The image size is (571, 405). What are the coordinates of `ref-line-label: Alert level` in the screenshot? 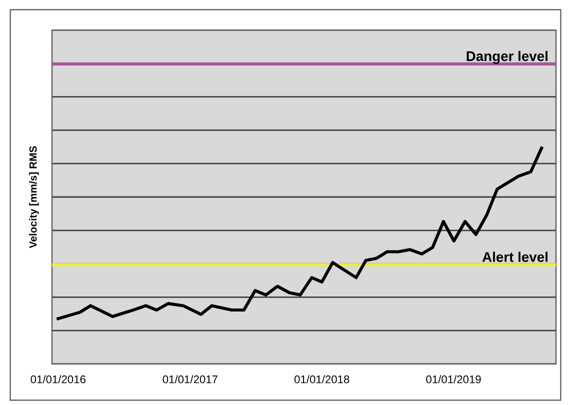 It's located at (515, 257).